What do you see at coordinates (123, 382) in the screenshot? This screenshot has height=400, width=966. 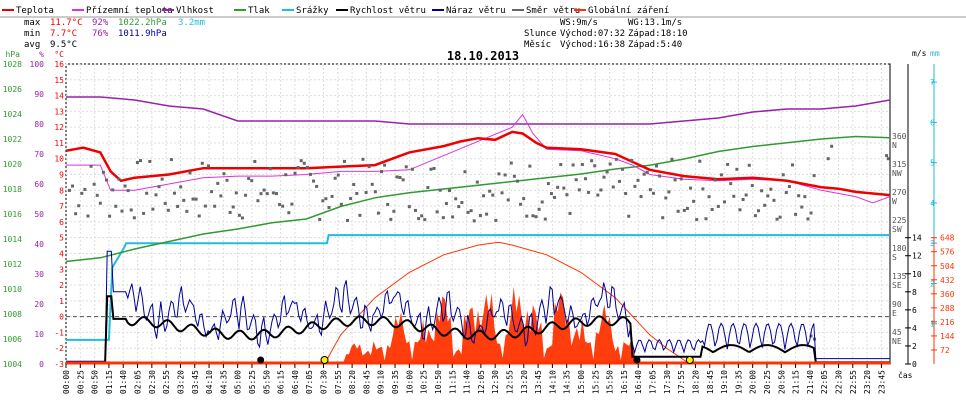 I see `x-tick-label: 01:40` at bounding box center [123, 382].